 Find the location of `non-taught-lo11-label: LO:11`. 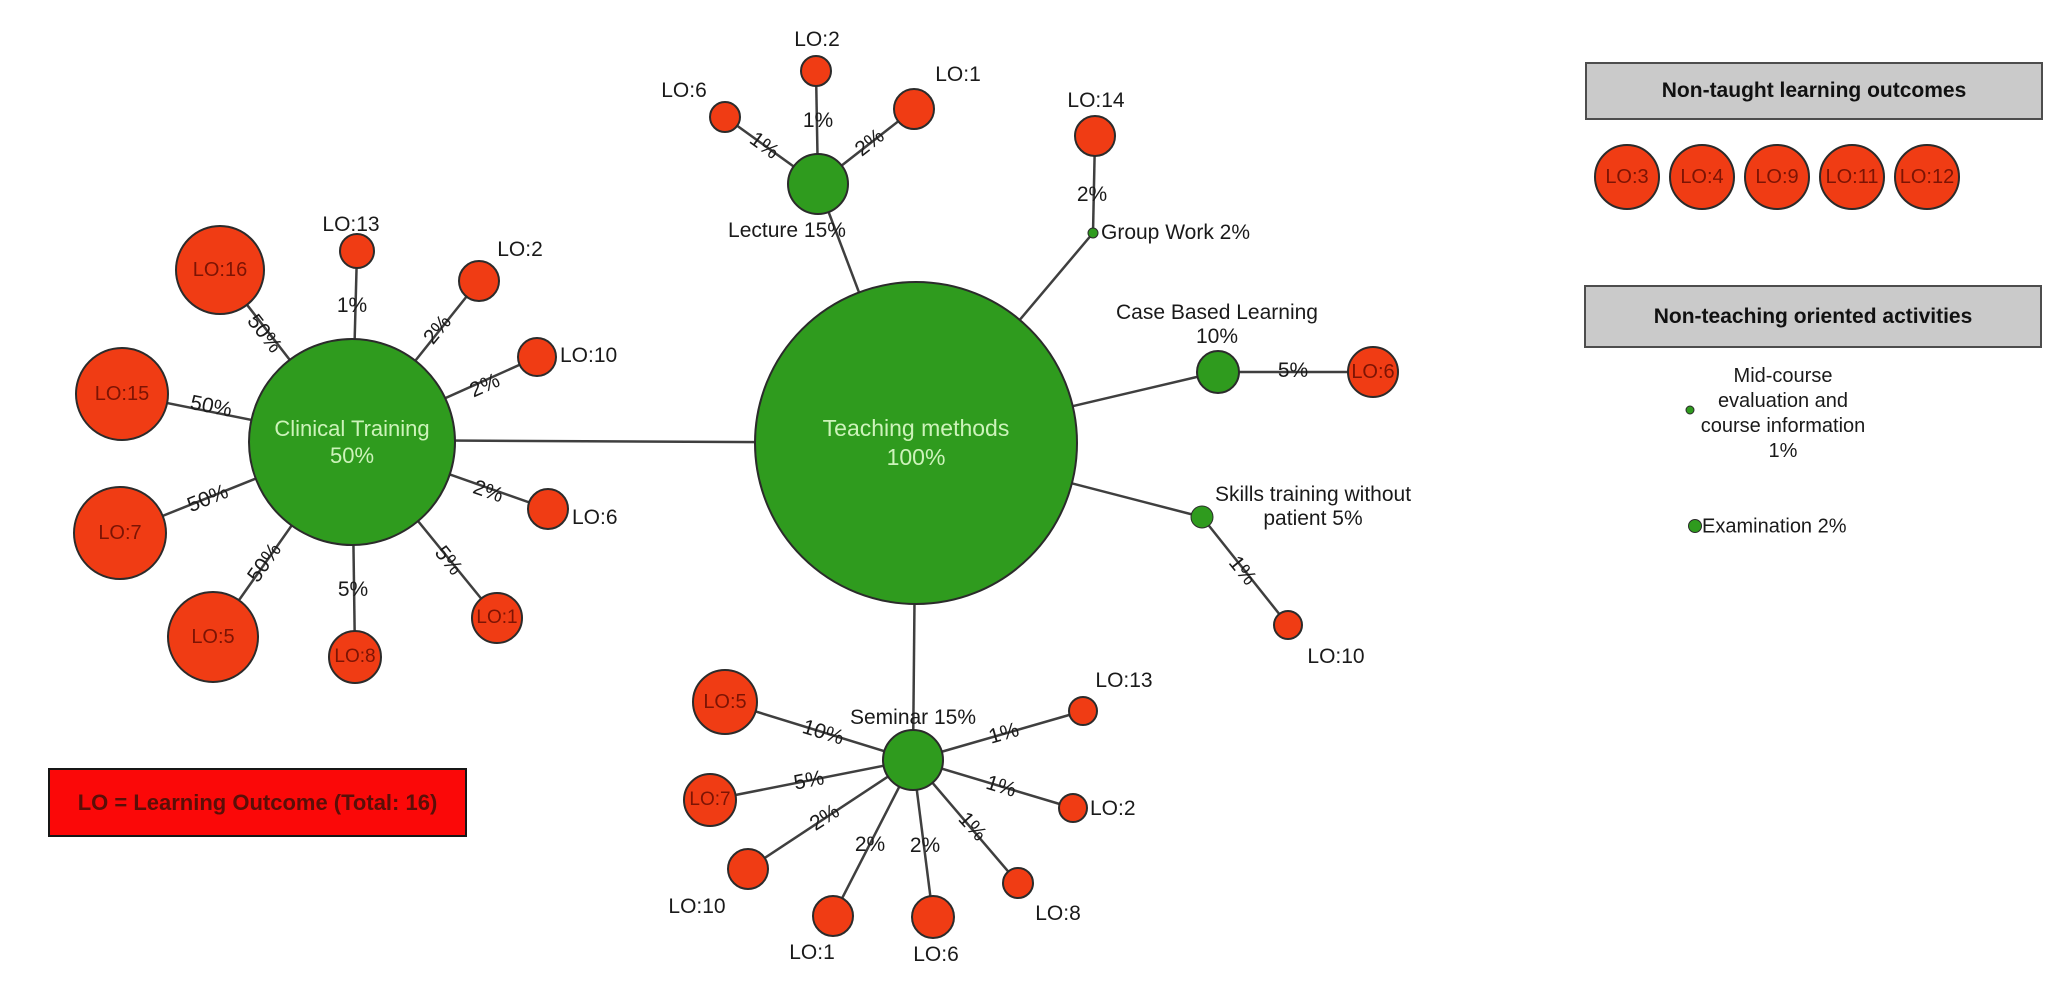

non-taught-lo11-label: LO:11 is located at coordinates (1852, 176).